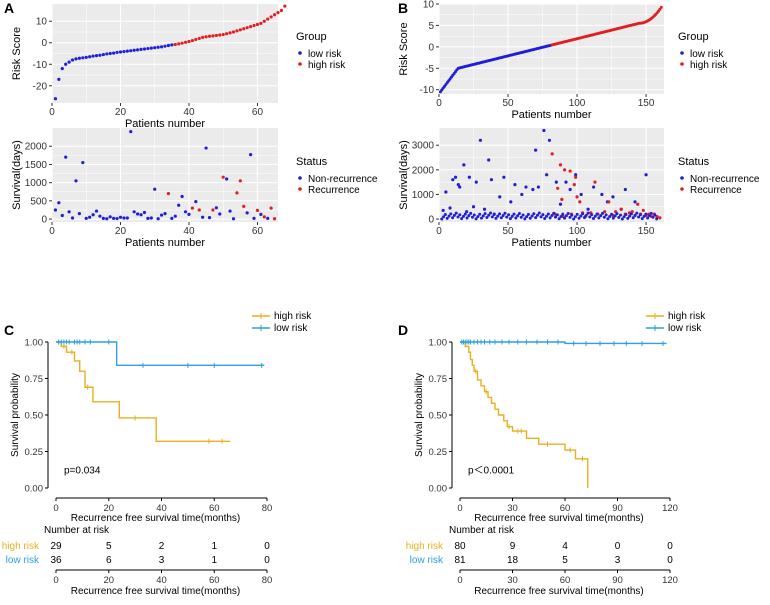  What do you see at coordinates (438, 452) in the screenshot?
I see `y-tick-label: 0.25` at bounding box center [438, 452].